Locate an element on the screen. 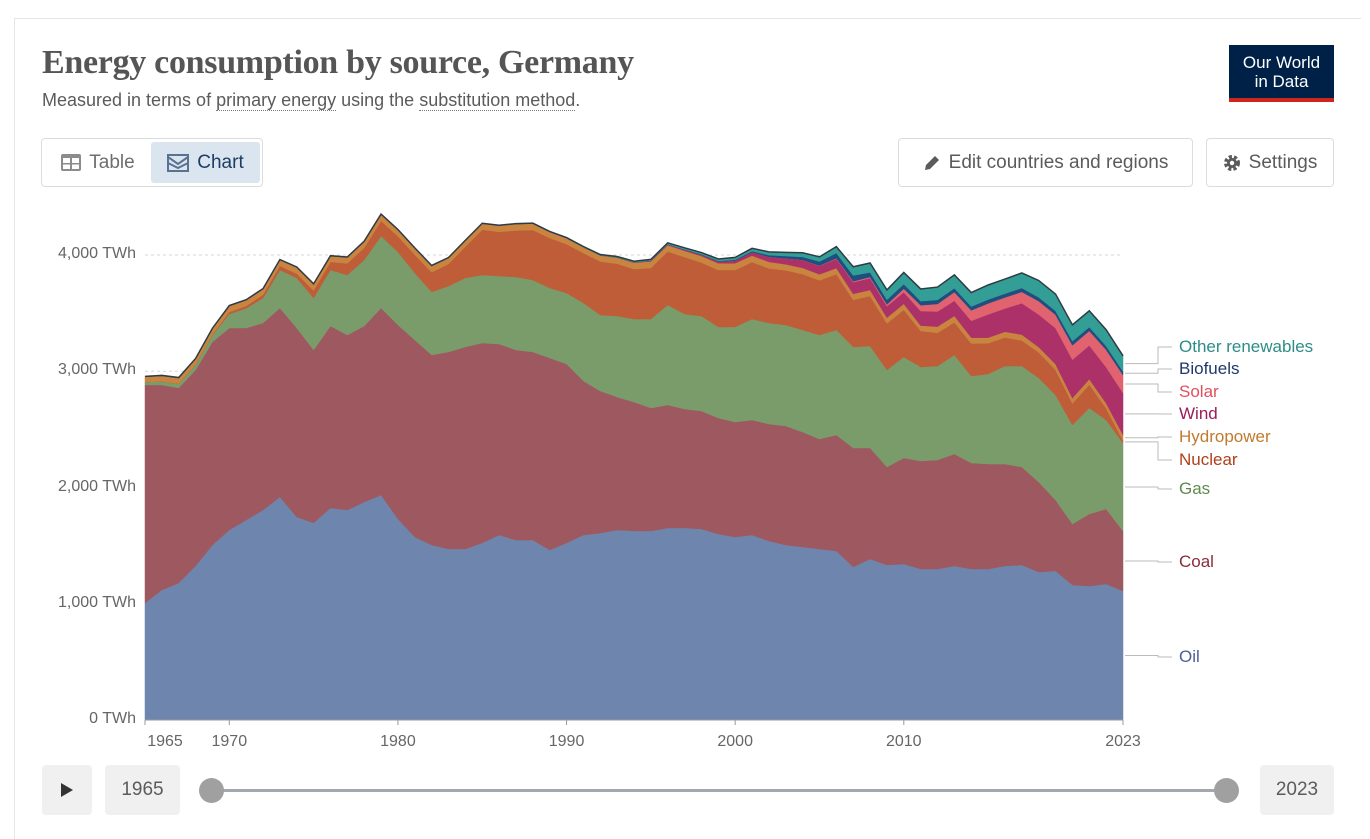 This screenshot has height=839, width=1370. timeline-end-year: 2023 is located at coordinates (1297, 790).